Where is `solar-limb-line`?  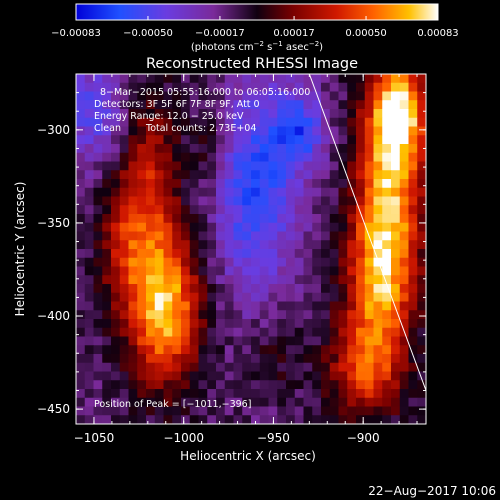
solar-limb-line is located at coordinates (367, 232).